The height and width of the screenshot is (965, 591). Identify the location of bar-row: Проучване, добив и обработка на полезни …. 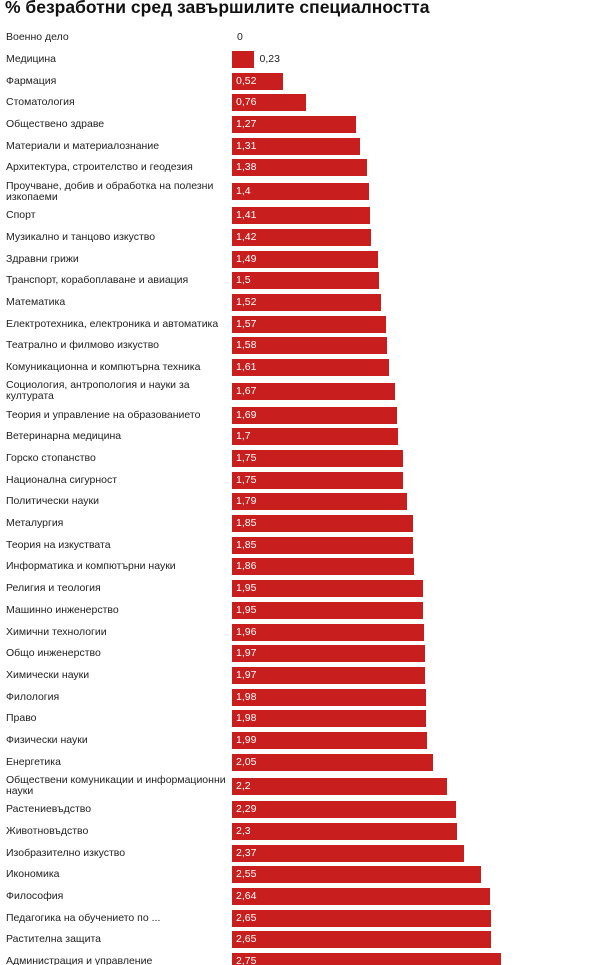
(295, 192).